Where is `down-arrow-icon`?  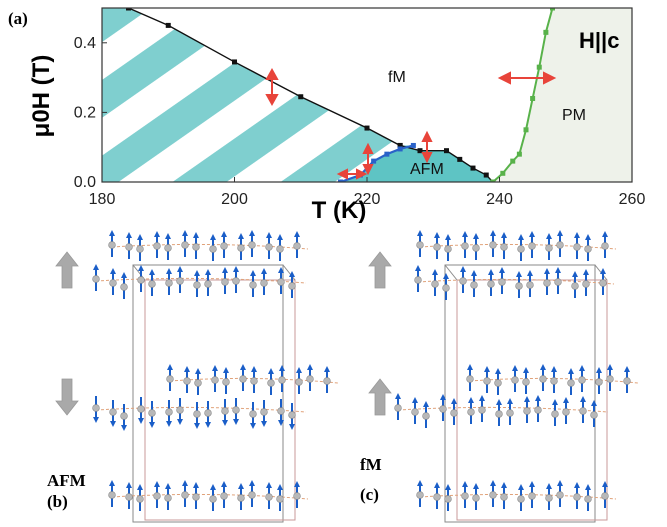 down-arrow-icon is located at coordinates (67, 397).